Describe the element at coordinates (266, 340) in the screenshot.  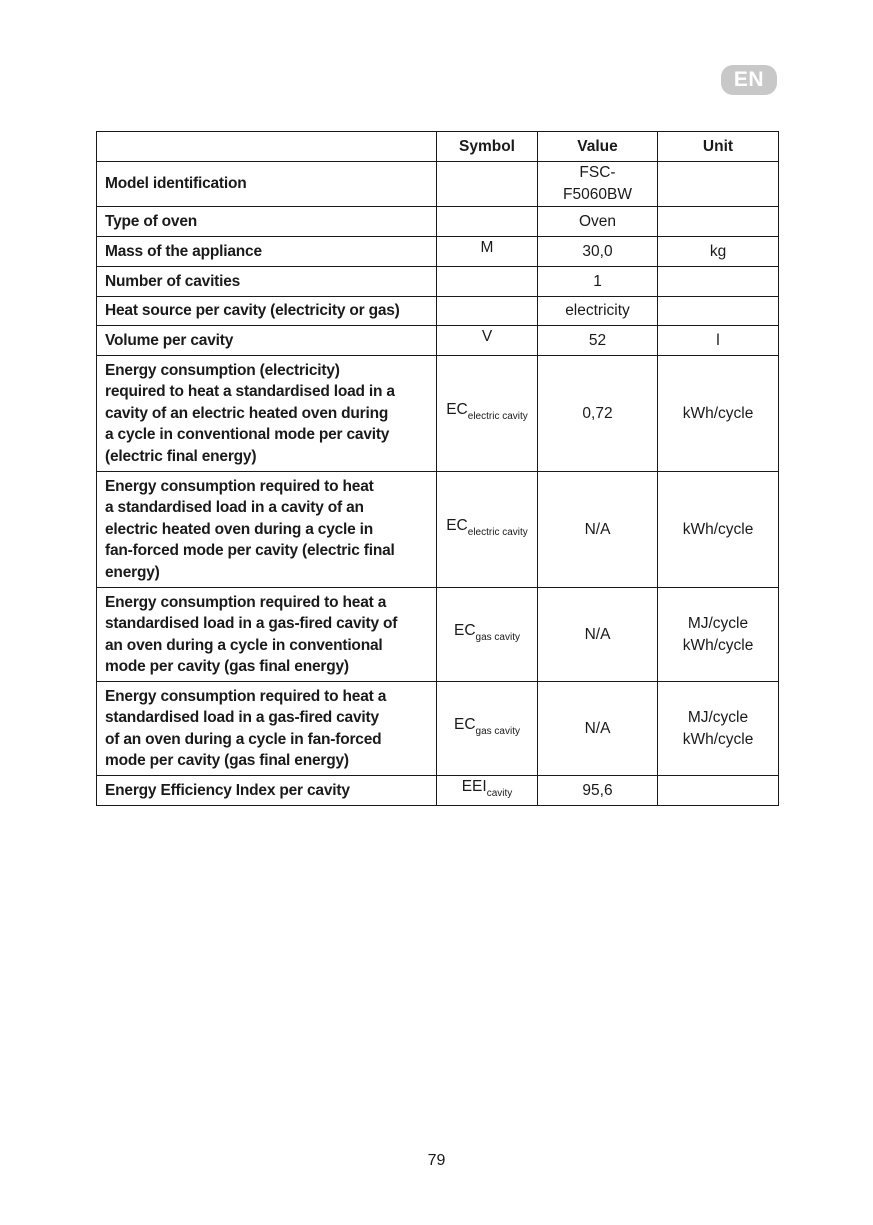
I see `row-label: Volume per cavity` at that location.